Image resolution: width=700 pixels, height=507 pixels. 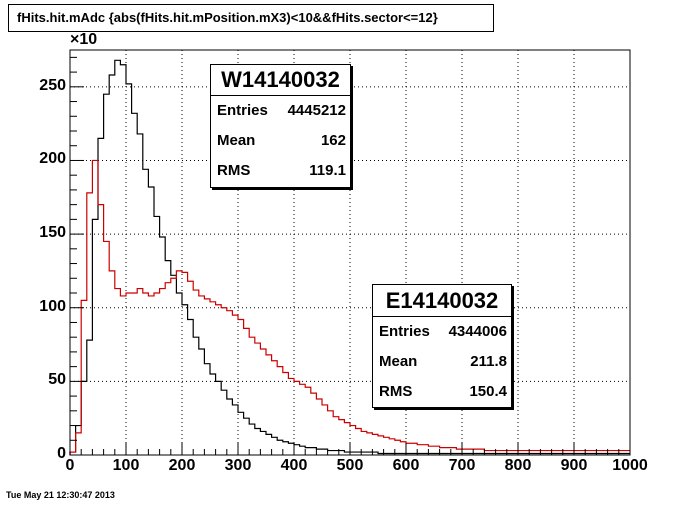 I want to click on stats-mean-row: Mean 211.8, so click(x=442, y=362).